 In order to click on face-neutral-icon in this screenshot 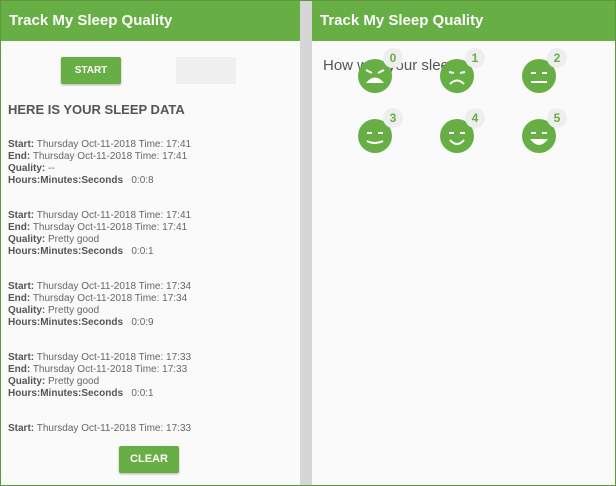, I will do `click(539, 76)`.